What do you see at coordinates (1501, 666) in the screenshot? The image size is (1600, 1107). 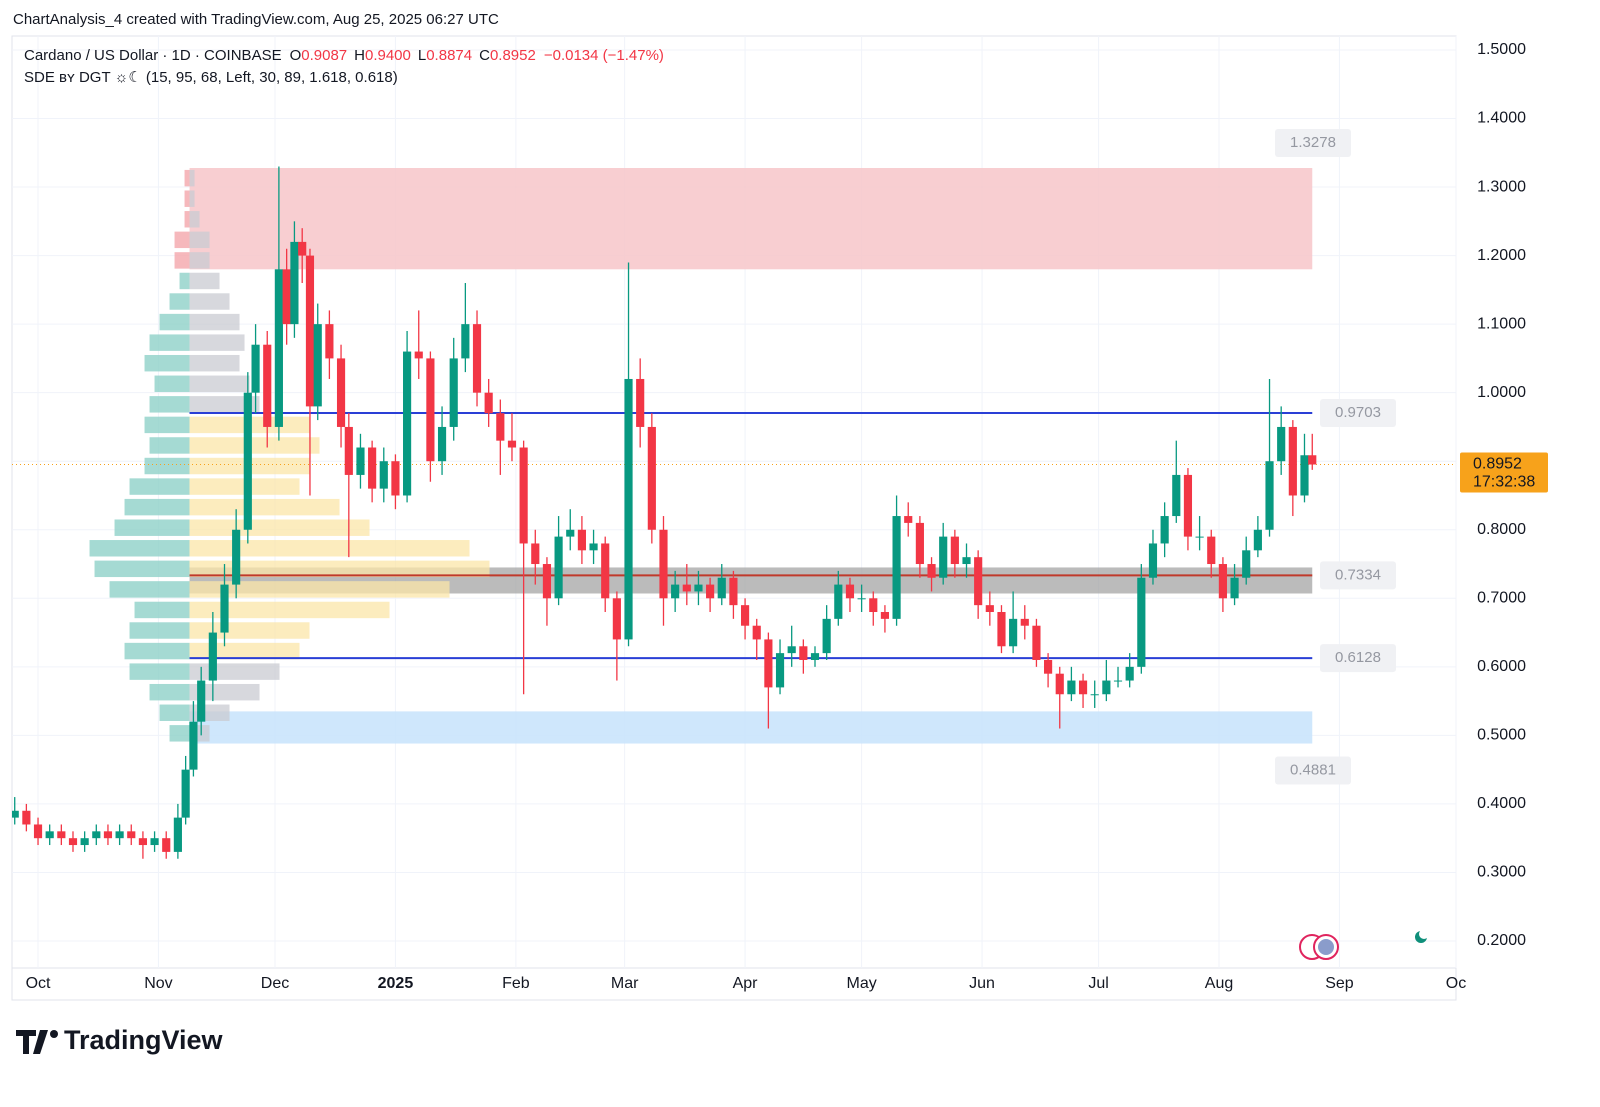 I see `y-tick-label: 0.6000` at bounding box center [1501, 666].